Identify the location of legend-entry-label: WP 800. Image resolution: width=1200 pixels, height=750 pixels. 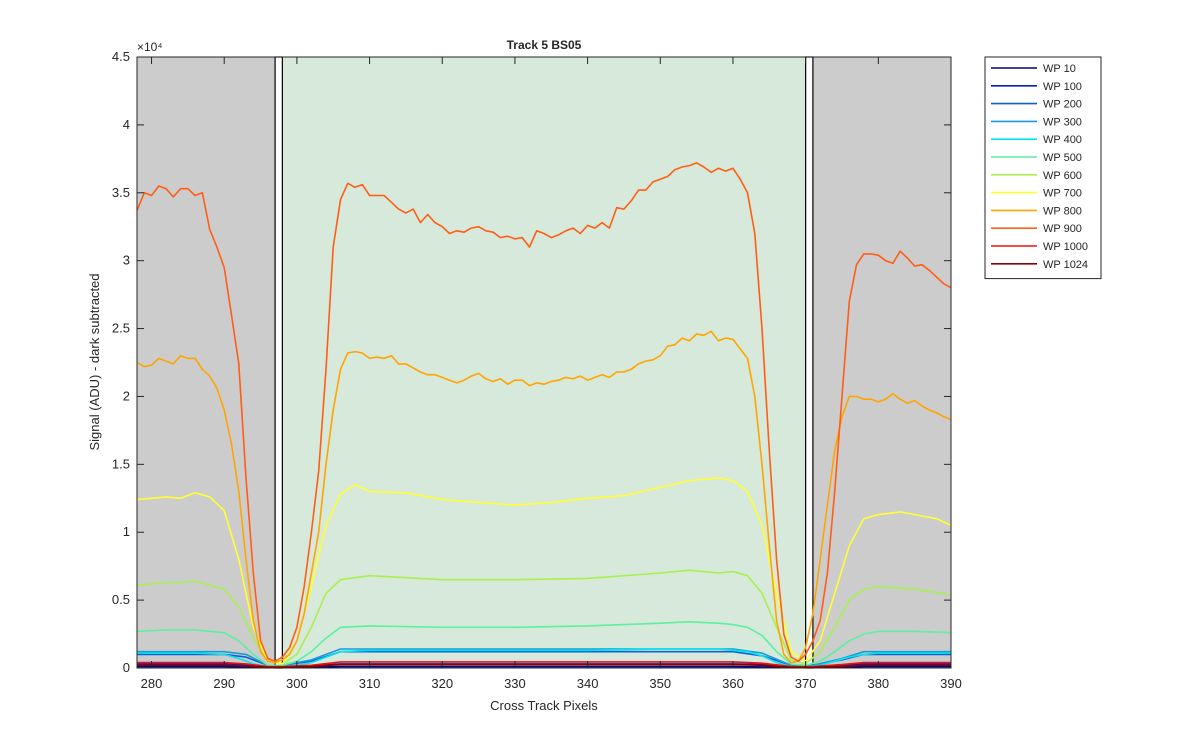
(1062, 211).